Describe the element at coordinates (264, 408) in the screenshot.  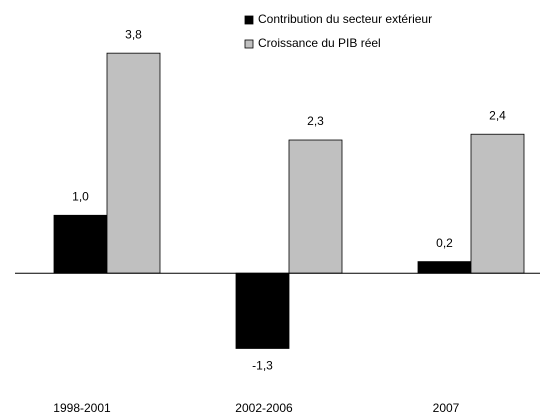
I see `x-tick-label: 2002-2006` at that location.